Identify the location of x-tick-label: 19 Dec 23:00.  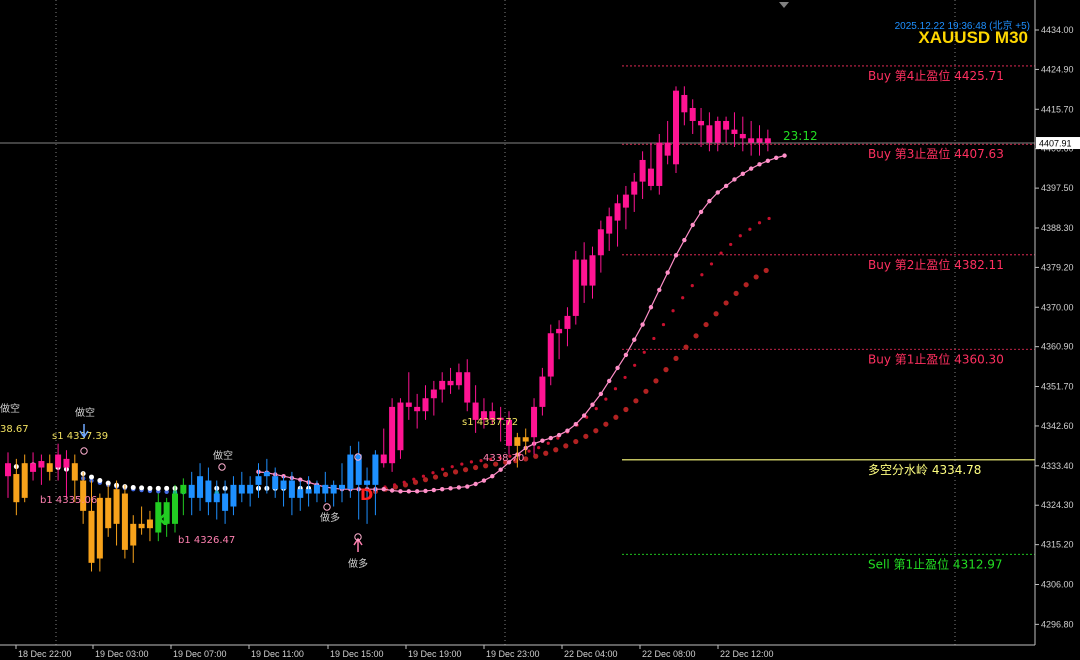
(513, 654).